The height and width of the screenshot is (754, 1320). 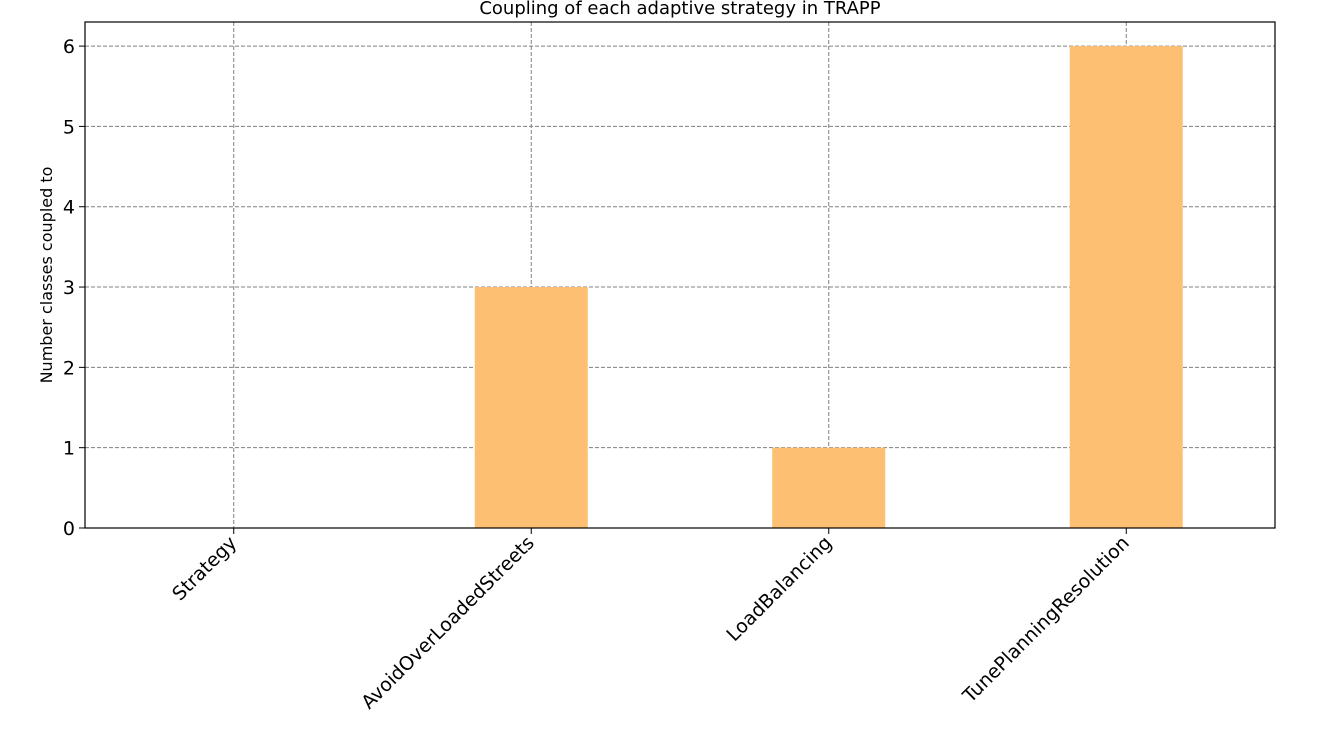 What do you see at coordinates (69, 449) in the screenshot?
I see `y-tick-label: 1` at bounding box center [69, 449].